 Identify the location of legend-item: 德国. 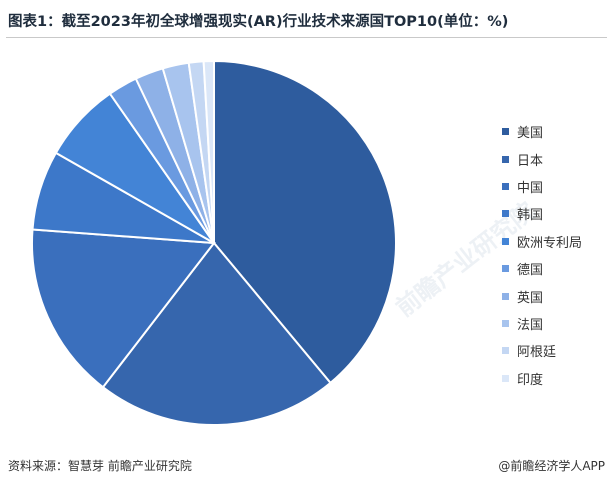
(542, 268).